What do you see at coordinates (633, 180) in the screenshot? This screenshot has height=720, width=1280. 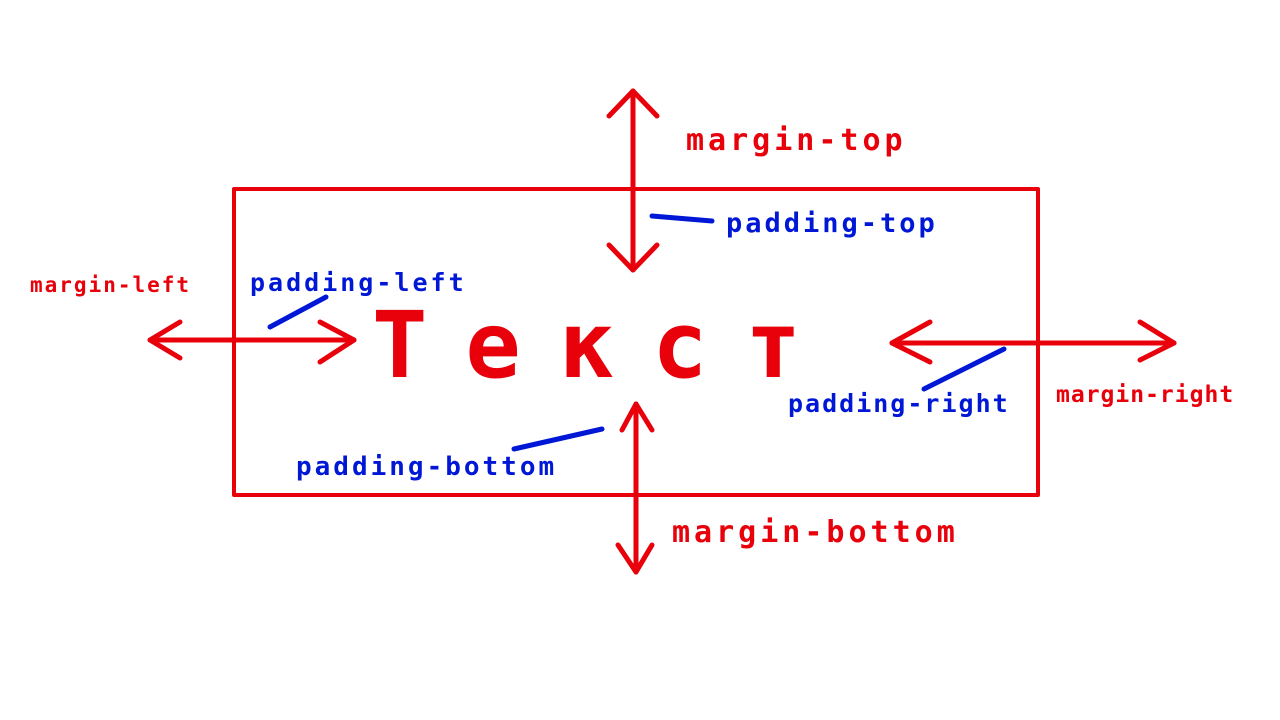 I see `margin-top-arrow` at bounding box center [633, 180].